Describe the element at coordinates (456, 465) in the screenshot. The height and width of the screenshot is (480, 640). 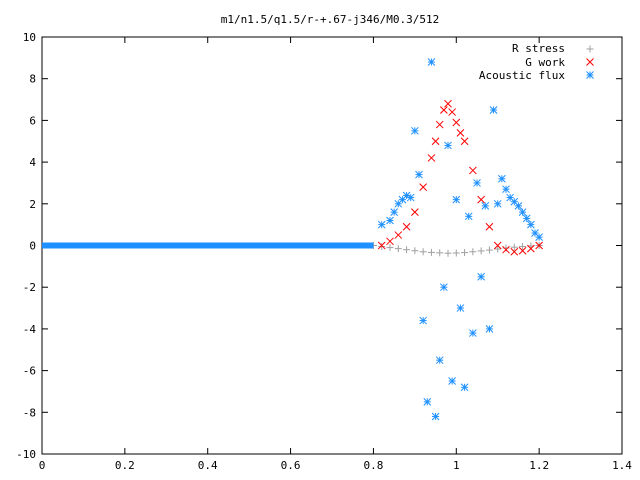
I see `x-tick-label: 1` at that location.